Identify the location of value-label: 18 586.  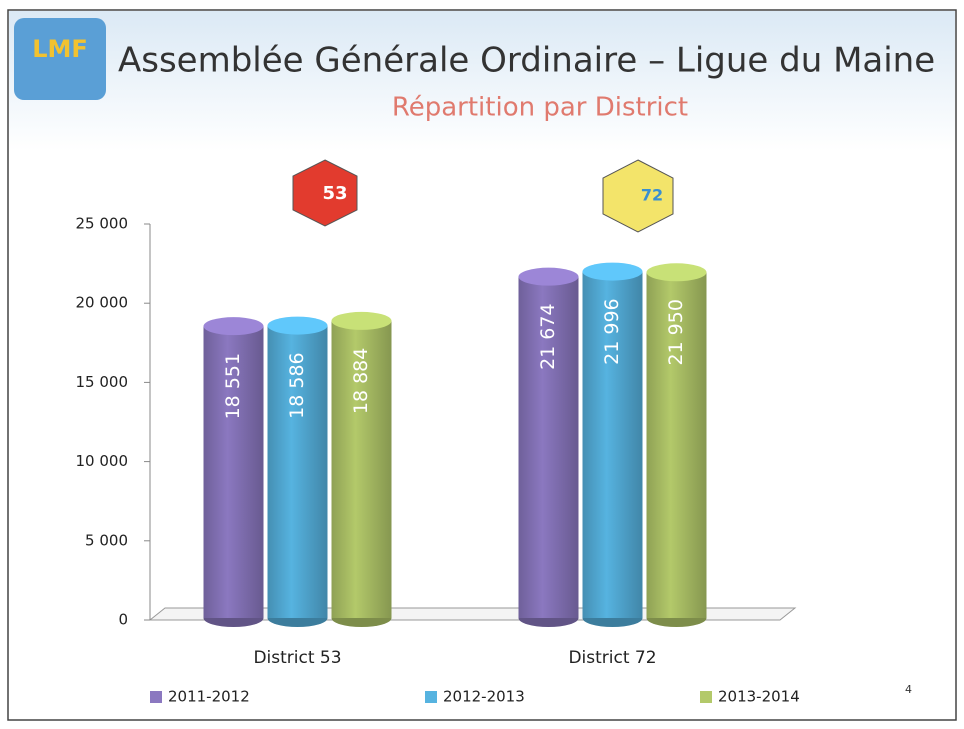
(297, 385).